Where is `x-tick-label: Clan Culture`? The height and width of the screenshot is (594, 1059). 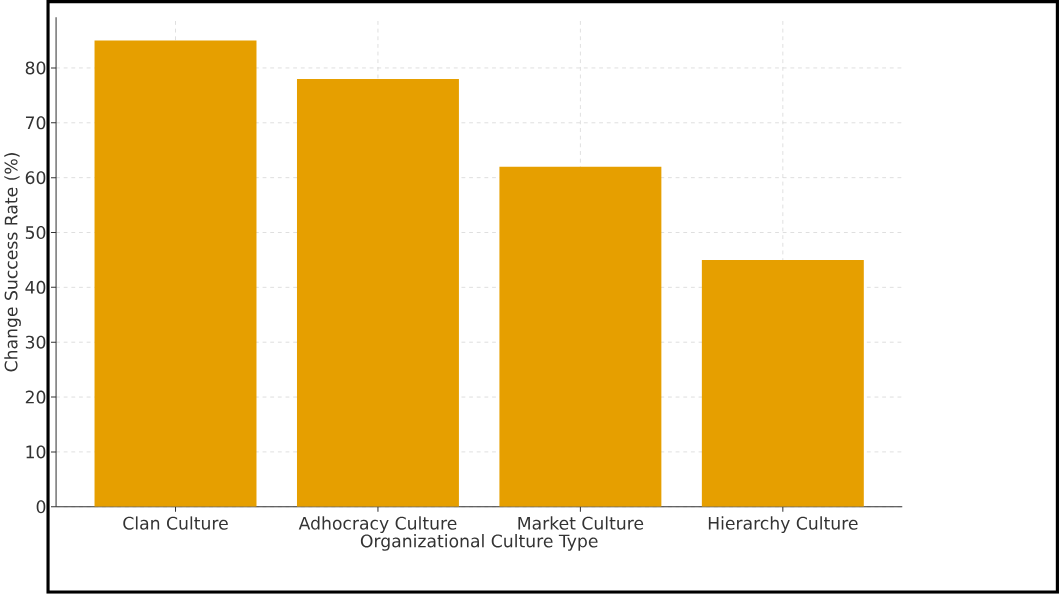 x-tick-label: Clan Culture is located at coordinates (175, 523).